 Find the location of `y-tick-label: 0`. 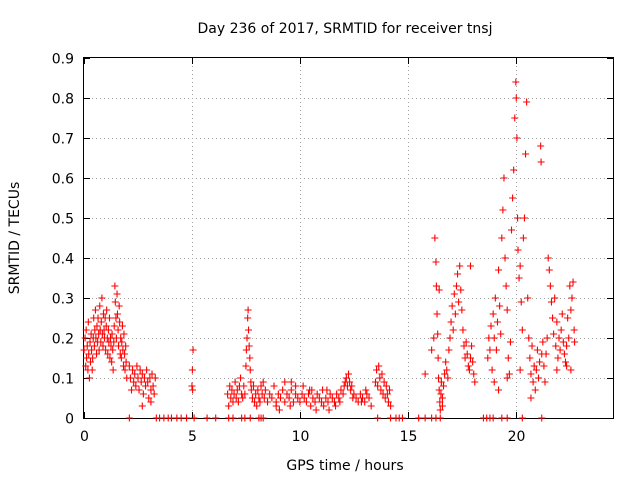

y-tick-label: 0 is located at coordinates (69, 420).